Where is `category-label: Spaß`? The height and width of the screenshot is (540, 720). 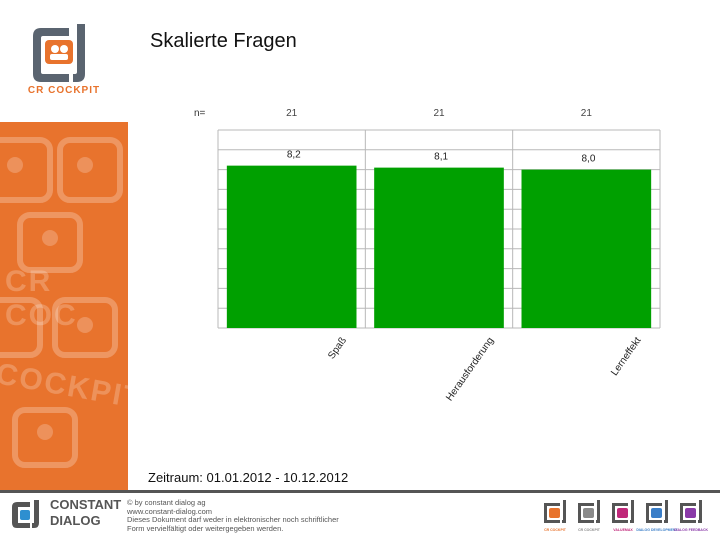
category-label: Spaß is located at coordinates (337, 348).